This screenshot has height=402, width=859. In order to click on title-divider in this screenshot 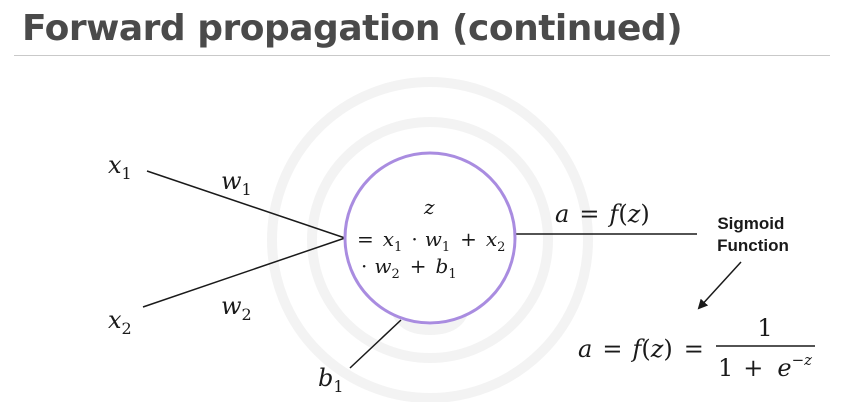, I will do `click(422, 55)`.